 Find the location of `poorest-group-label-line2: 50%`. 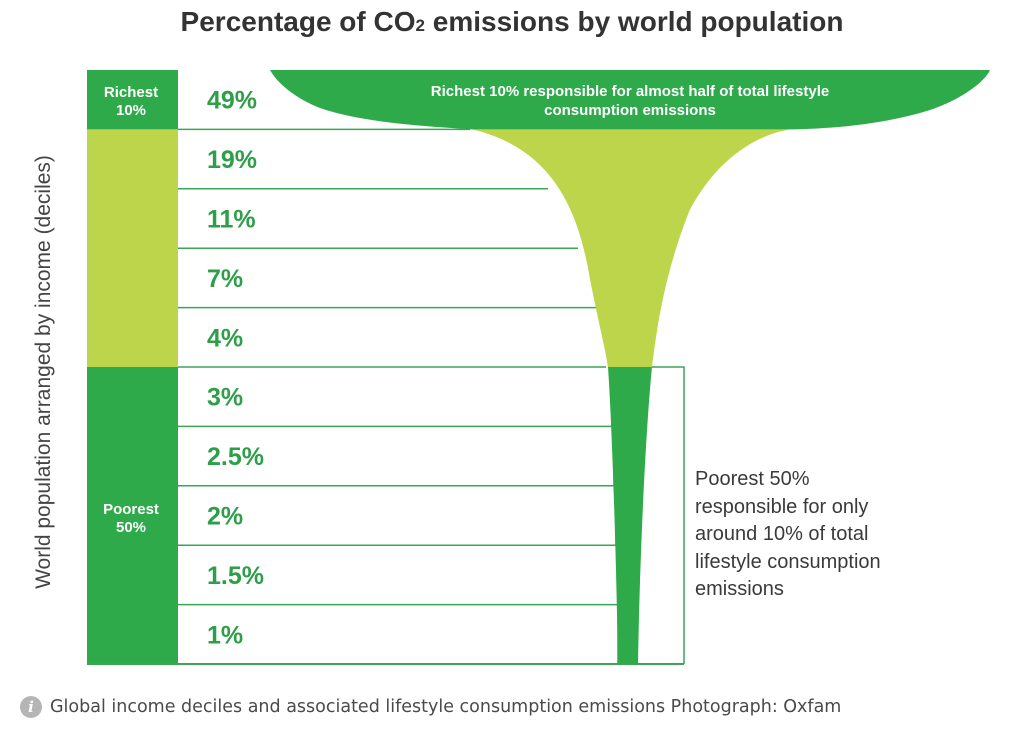

poorest-group-label-line2: 50% is located at coordinates (131, 527).